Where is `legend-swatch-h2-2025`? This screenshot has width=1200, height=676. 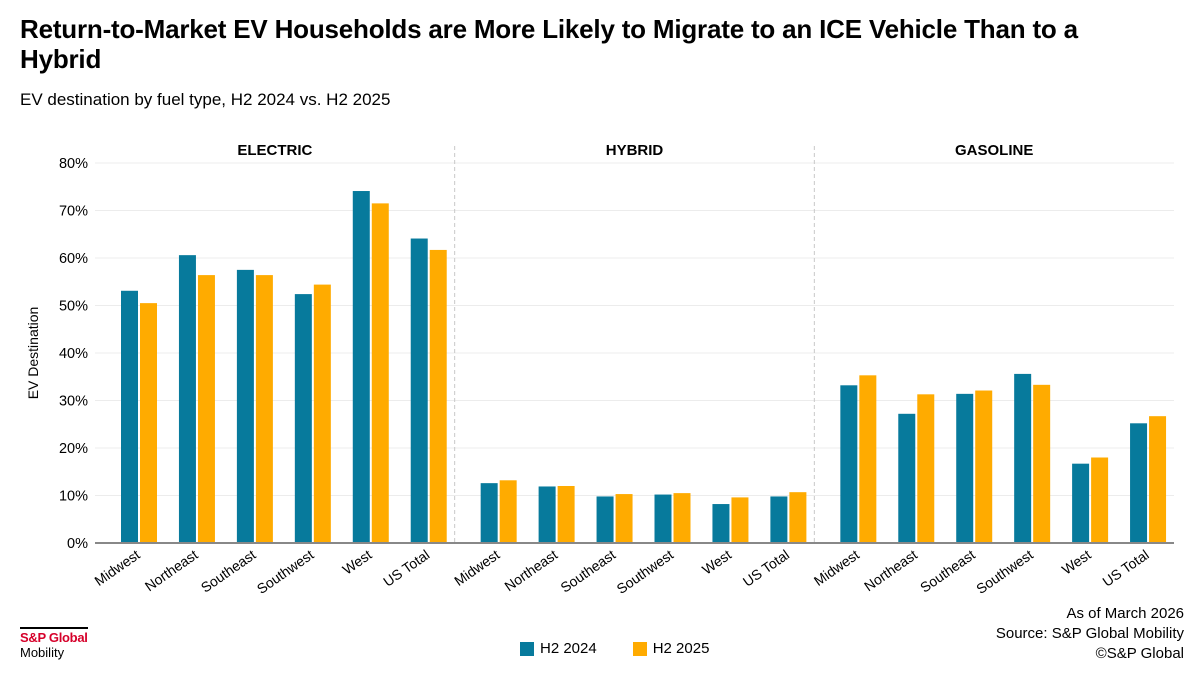
legend-swatch-h2-2025 is located at coordinates (639, 648).